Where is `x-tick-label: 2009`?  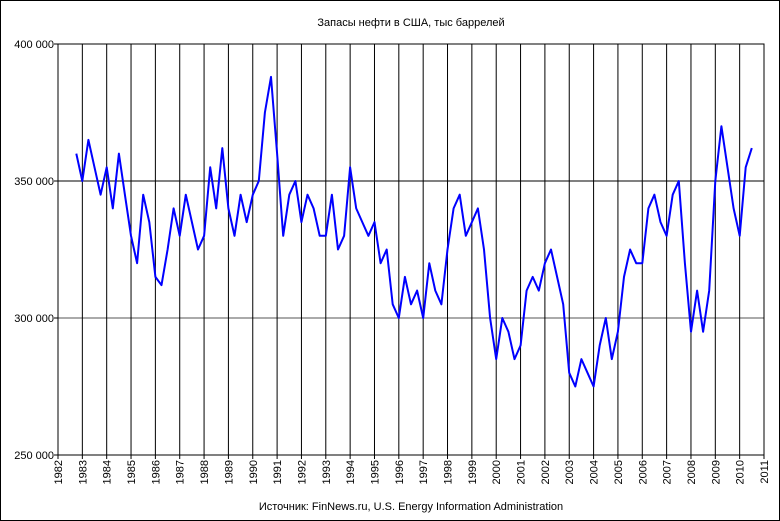
x-tick-label: 2009 is located at coordinates (716, 472).